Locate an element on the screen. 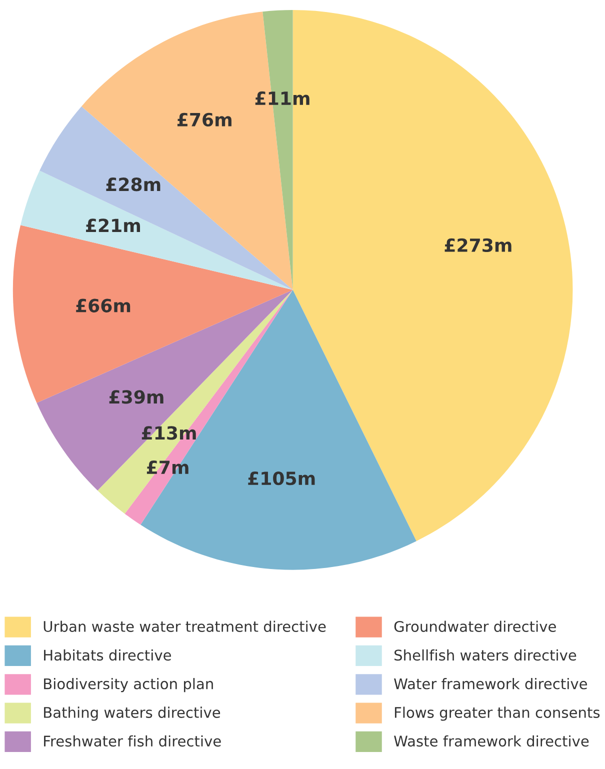  legend-label: Biodiversity action plan is located at coordinates (128, 685).